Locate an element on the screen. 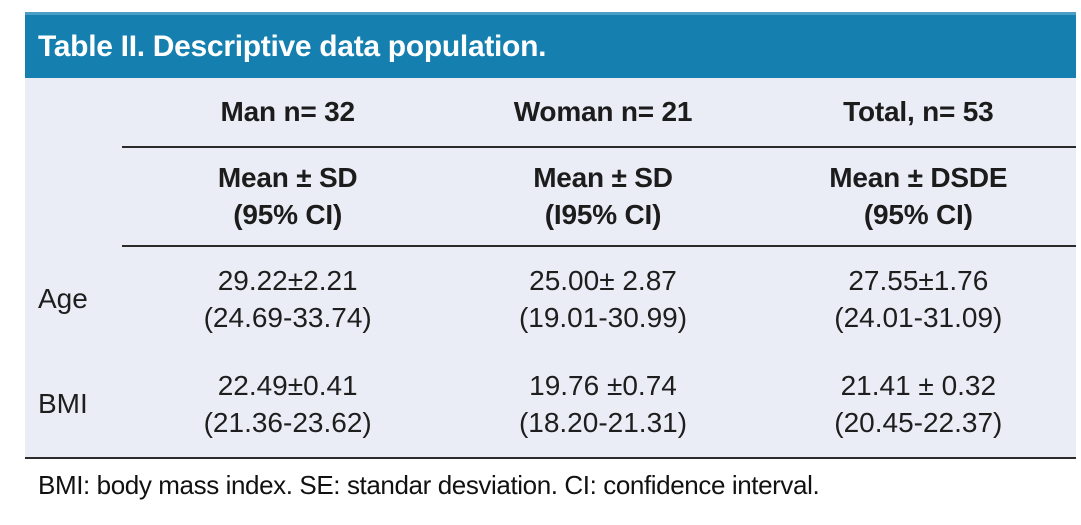 The height and width of the screenshot is (525, 1081). stat-header-man-line2: (95% CI) is located at coordinates (288, 214).